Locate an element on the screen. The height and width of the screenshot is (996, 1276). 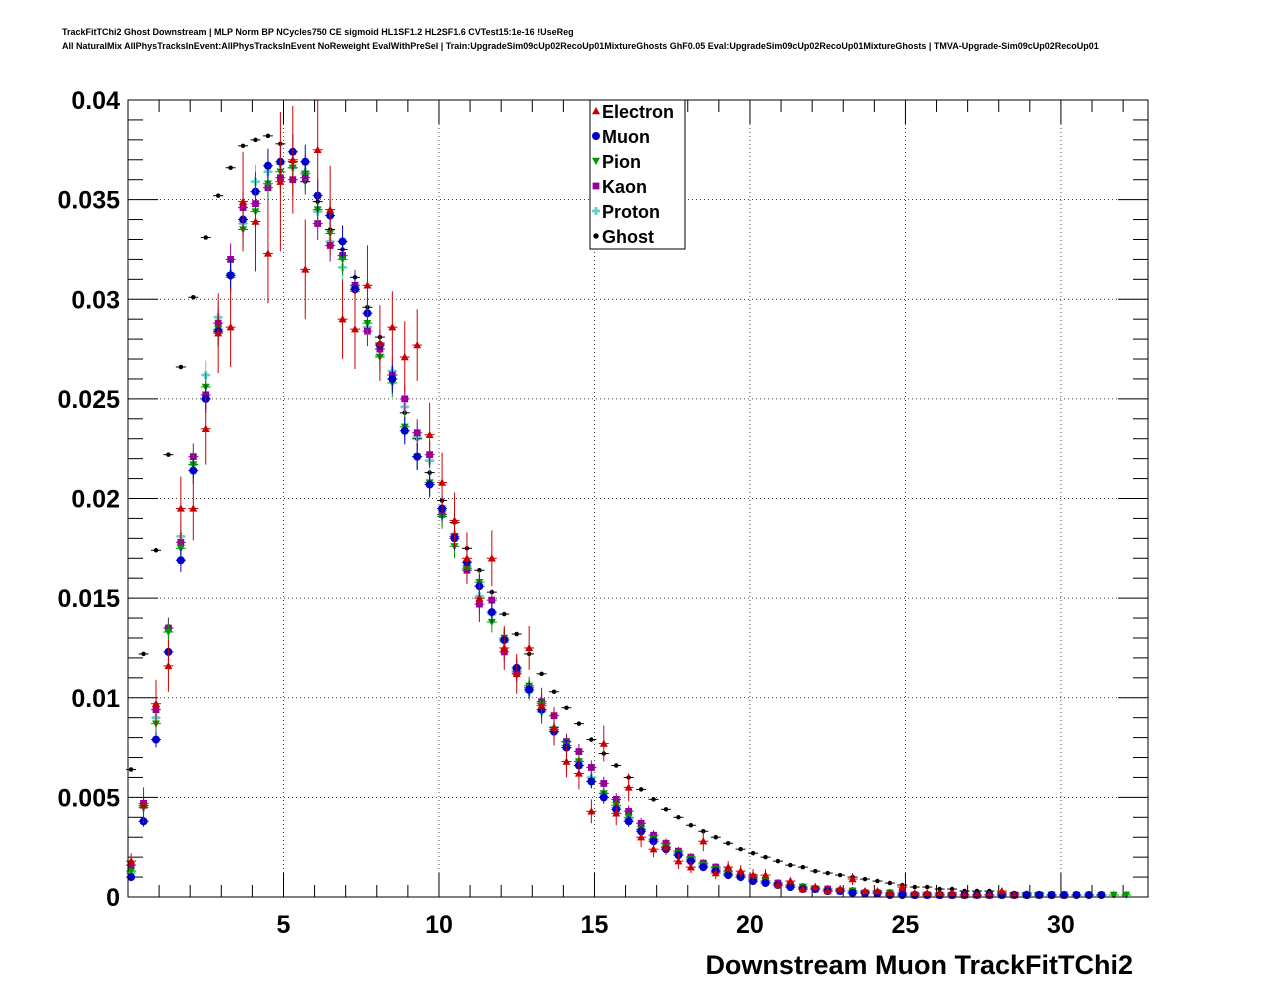
legend-marker-pion is located at coordinates (596, 161).